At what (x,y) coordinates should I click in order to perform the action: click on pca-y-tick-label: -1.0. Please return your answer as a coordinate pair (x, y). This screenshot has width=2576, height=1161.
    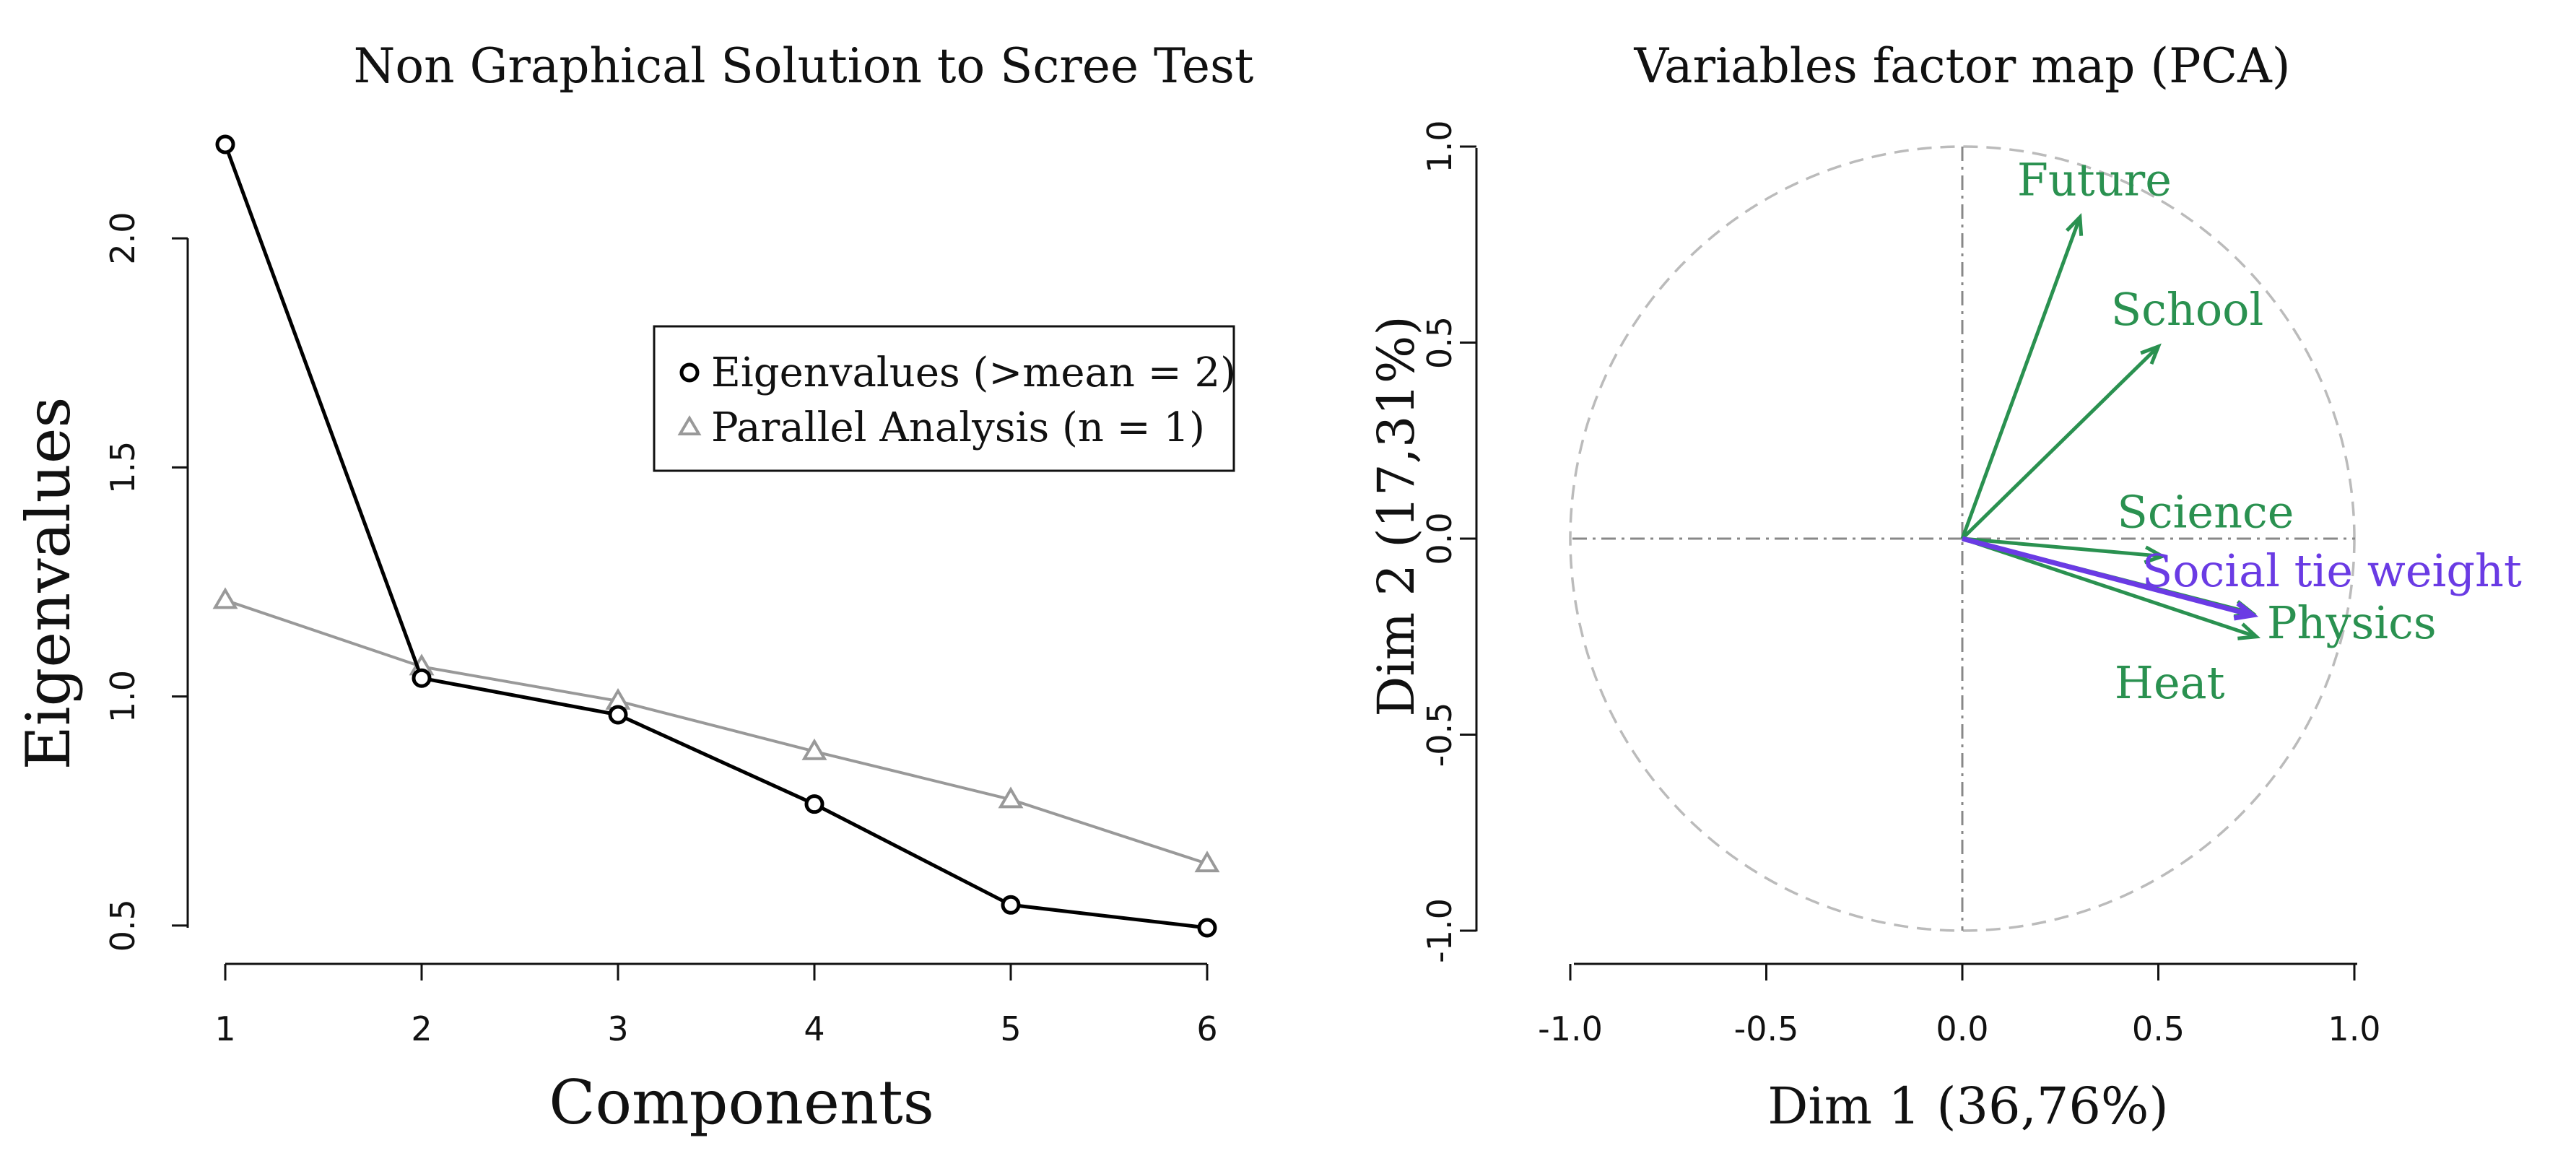
    Looking at the image, I should click on (1439, 930).